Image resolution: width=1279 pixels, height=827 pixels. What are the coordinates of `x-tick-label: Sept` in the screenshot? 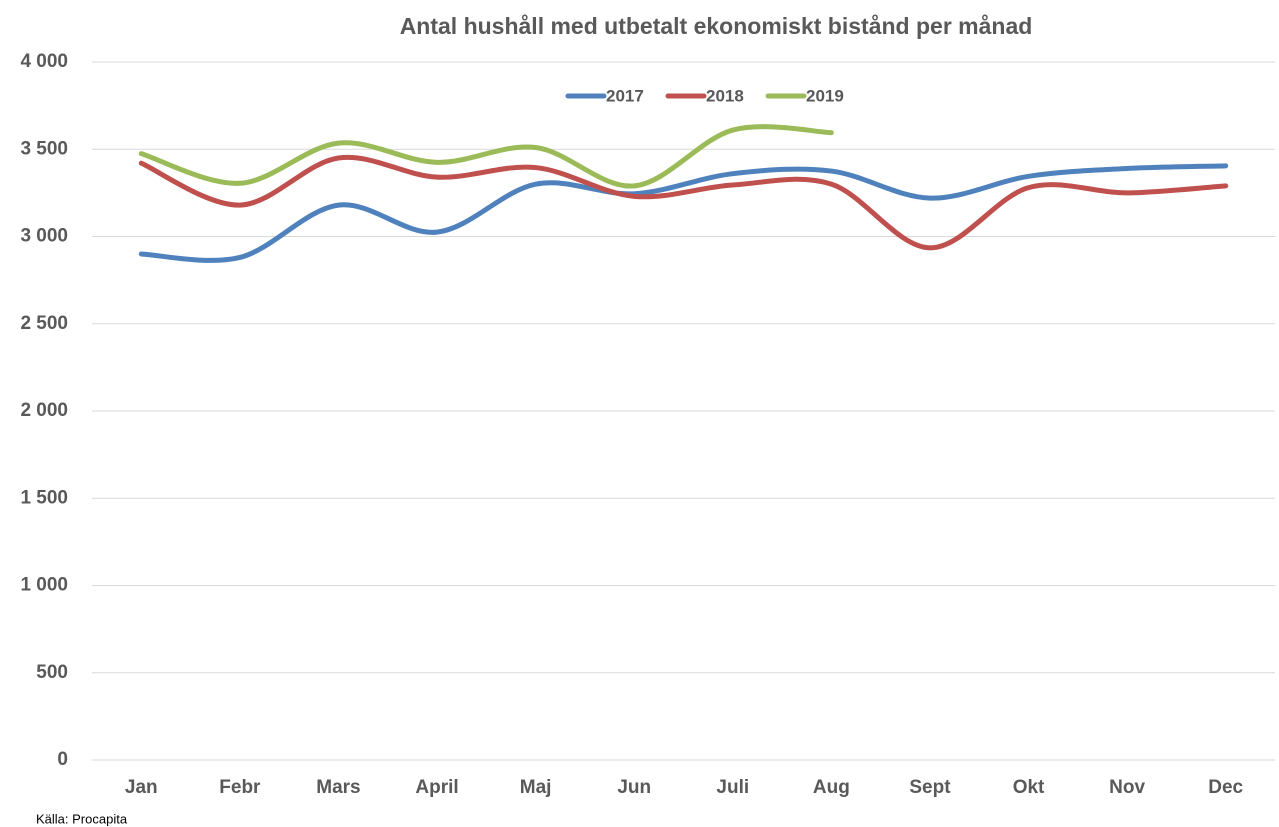 It's located at (930, 787).